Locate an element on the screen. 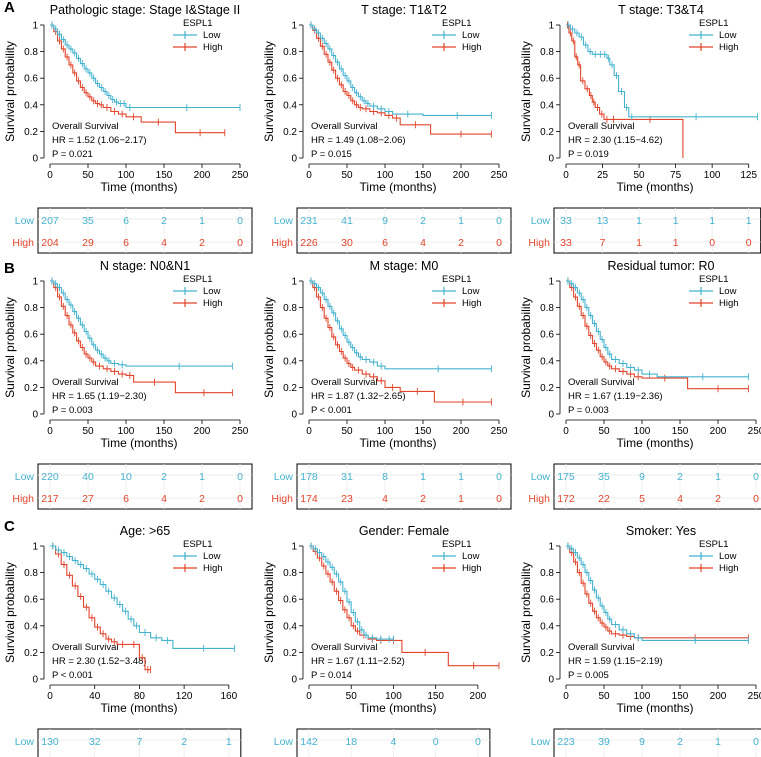  risk-table: Low14218400High13816321 is located at coordinates (382, 742).